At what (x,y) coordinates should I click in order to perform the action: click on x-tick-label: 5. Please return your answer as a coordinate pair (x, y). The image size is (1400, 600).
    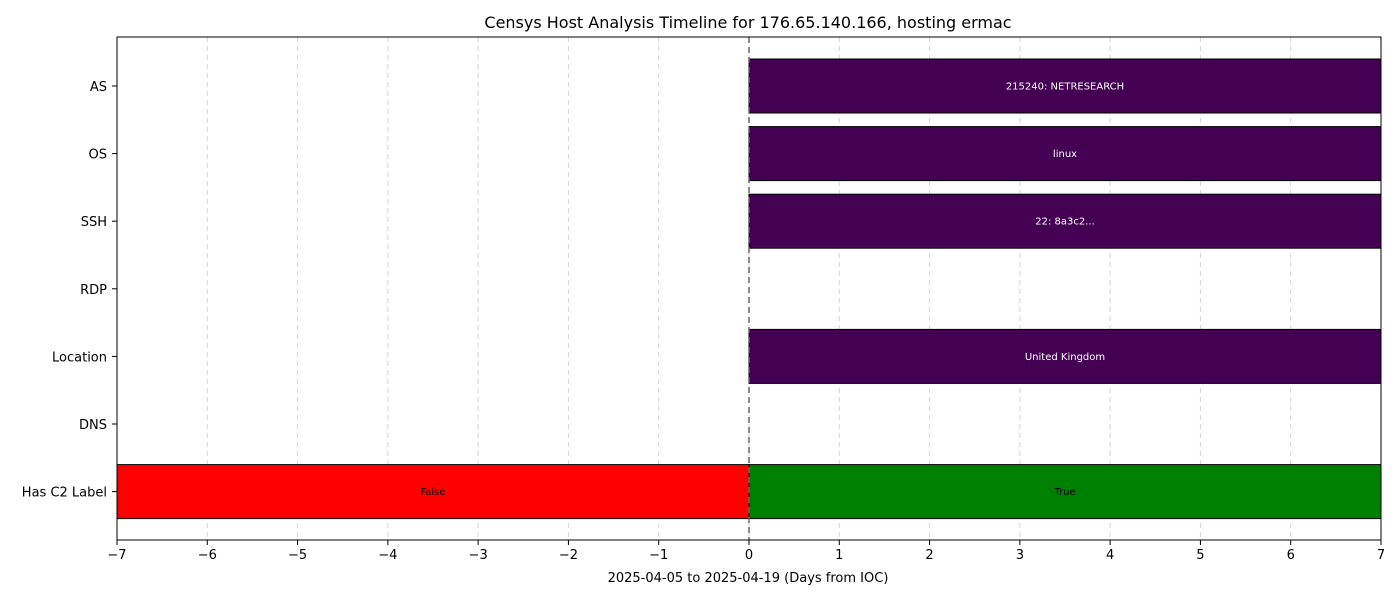
    Looking at the image, I should click on (1200, 555).